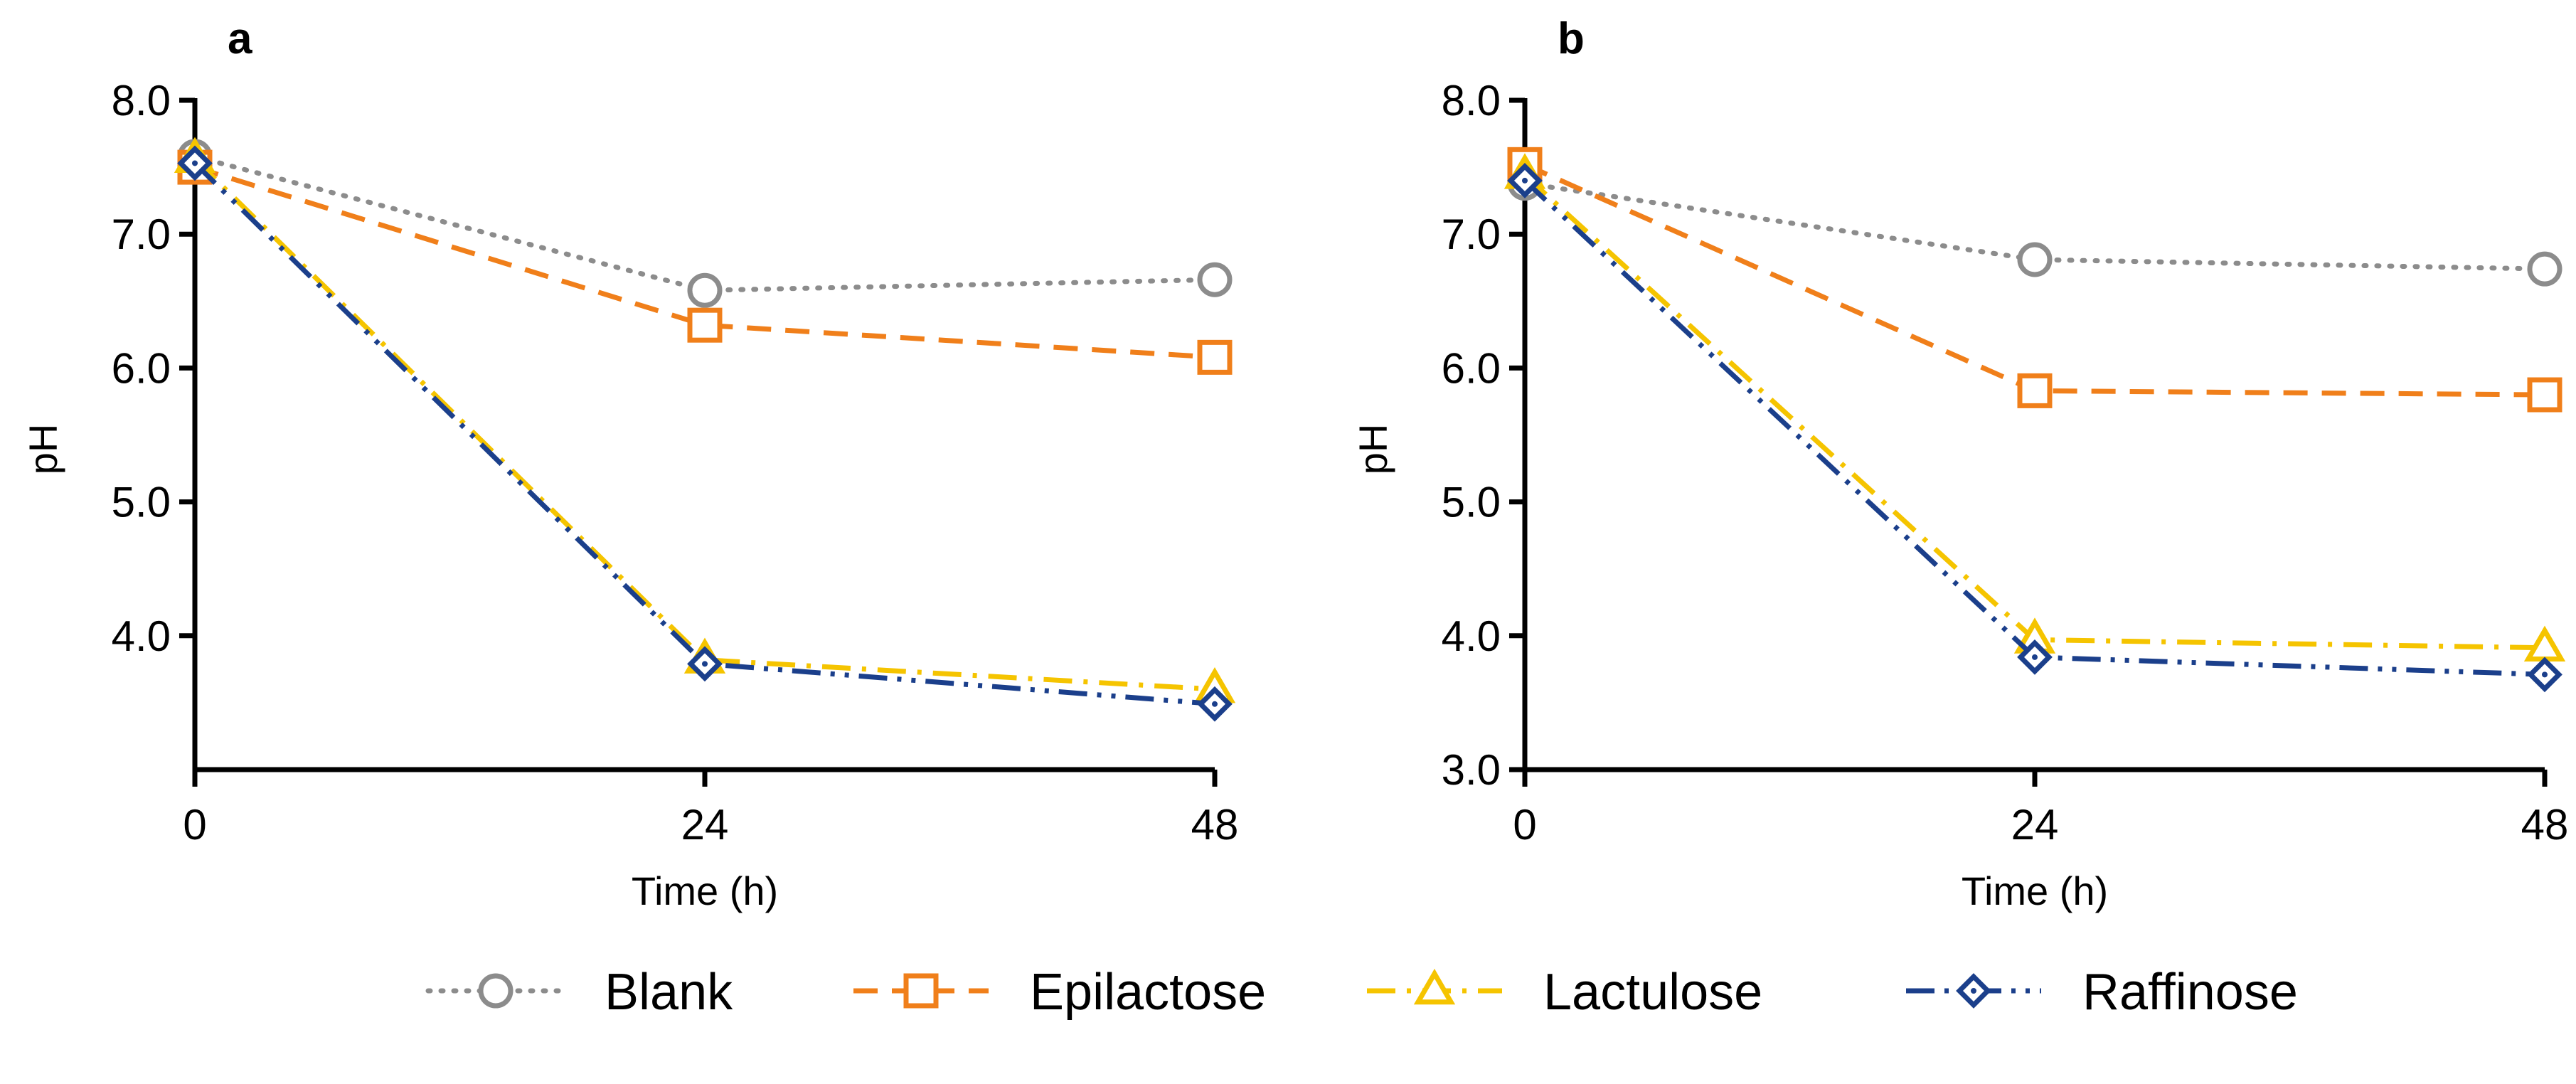 This screenshot has width=2576, height=1084. Describe the element at coordinates (1434, 986) in the screenshot. I see `legend-marker-lactulose` at that location.